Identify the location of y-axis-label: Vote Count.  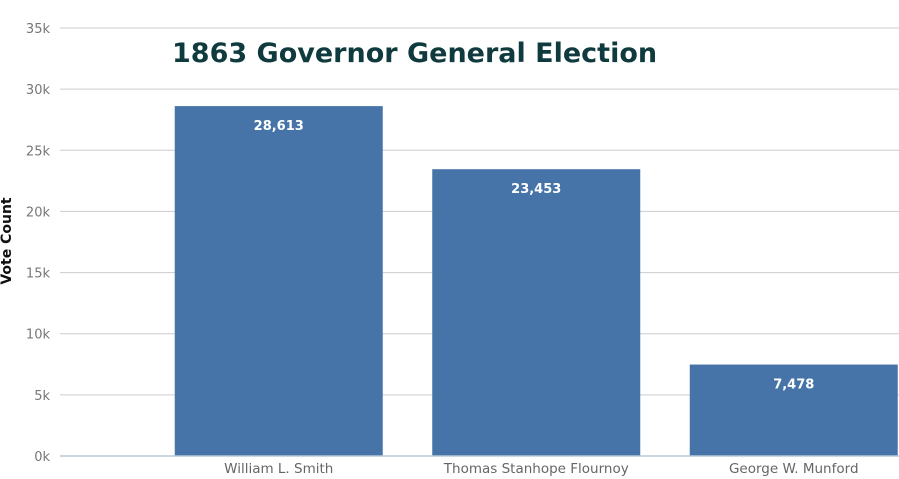
(7, 241).